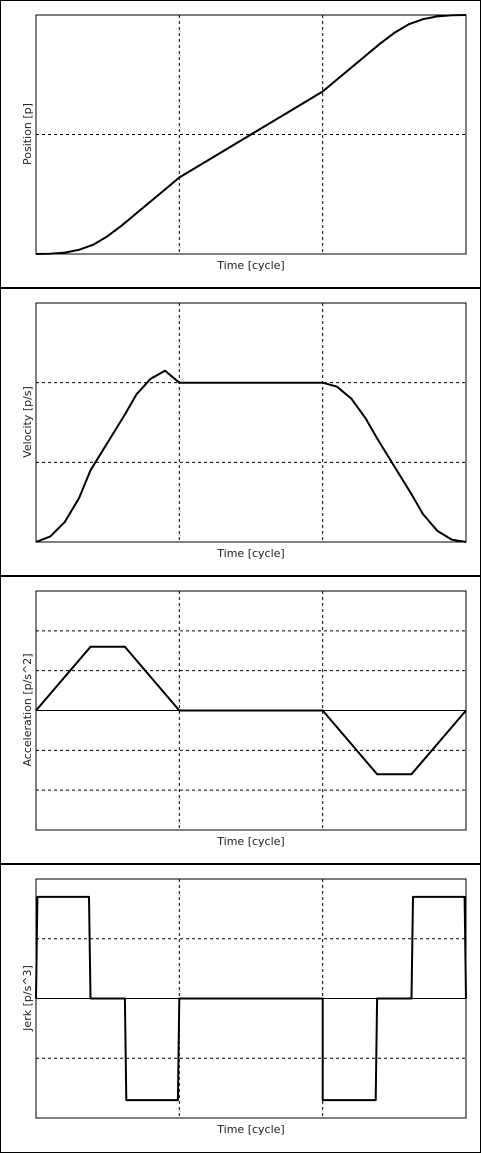 This screenshot has height=1154, width=481. What do you see at coordinates (27, 422) in the screenshot?
I see `y-axis-label: Velocity [p/s]` at bounding box center [27, 422].